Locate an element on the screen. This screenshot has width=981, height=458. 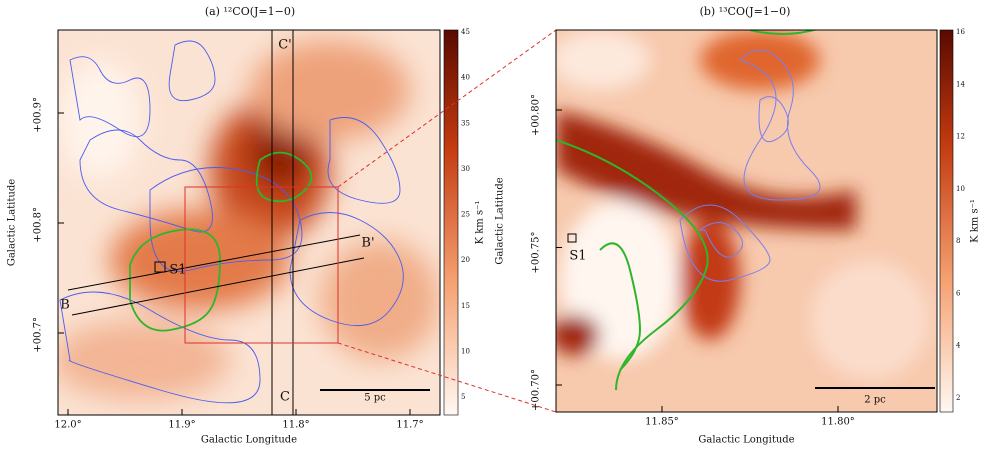
colorbar-tick-label: 25 is located at coordinates (465, 215).